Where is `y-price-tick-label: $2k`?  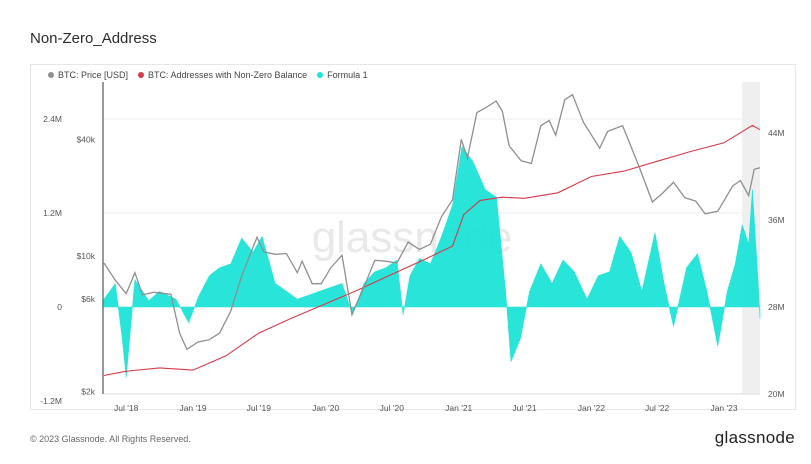
y-price-tick-label: $2k is located at coordinates (88, 391).